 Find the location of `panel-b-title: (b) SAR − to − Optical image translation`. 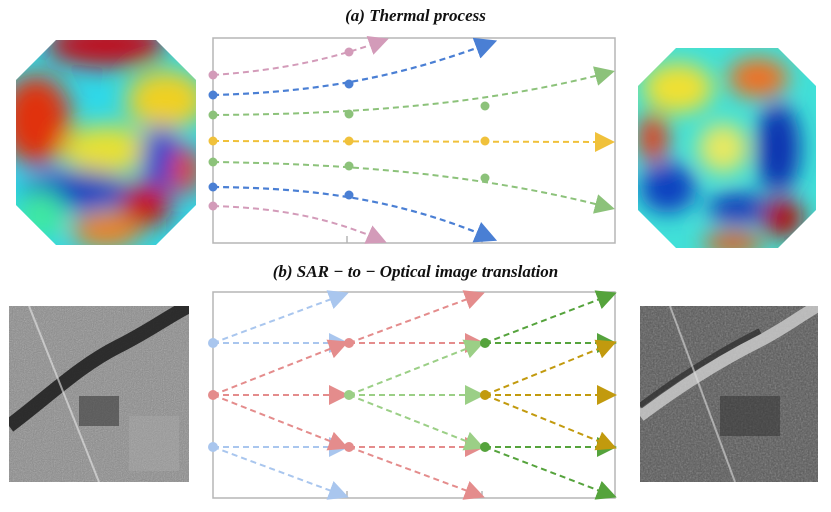

panel-b-title: (b) SAR − to − Optical image translation is located at coordinates (415, 271).